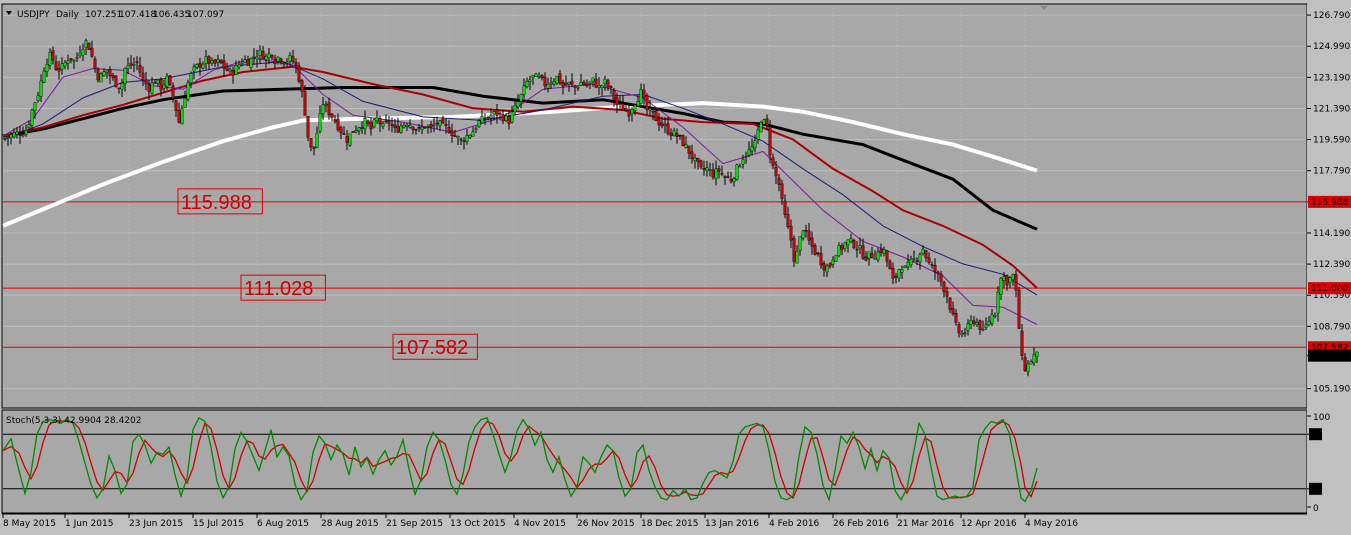 This screenshot has width=1351, height=535. I want to click on date-tick-label: 4 Feb 2016, so click(794, 524).